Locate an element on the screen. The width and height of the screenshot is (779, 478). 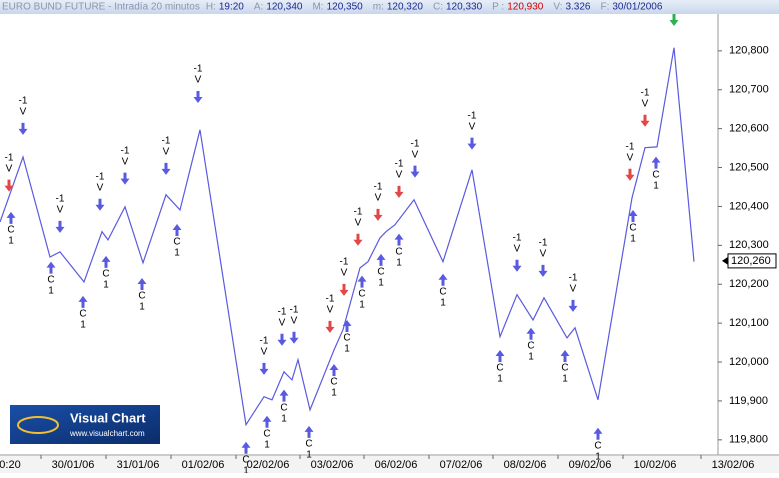
x-tick-label: 06/02/06 is located at coordinates (396, 465).